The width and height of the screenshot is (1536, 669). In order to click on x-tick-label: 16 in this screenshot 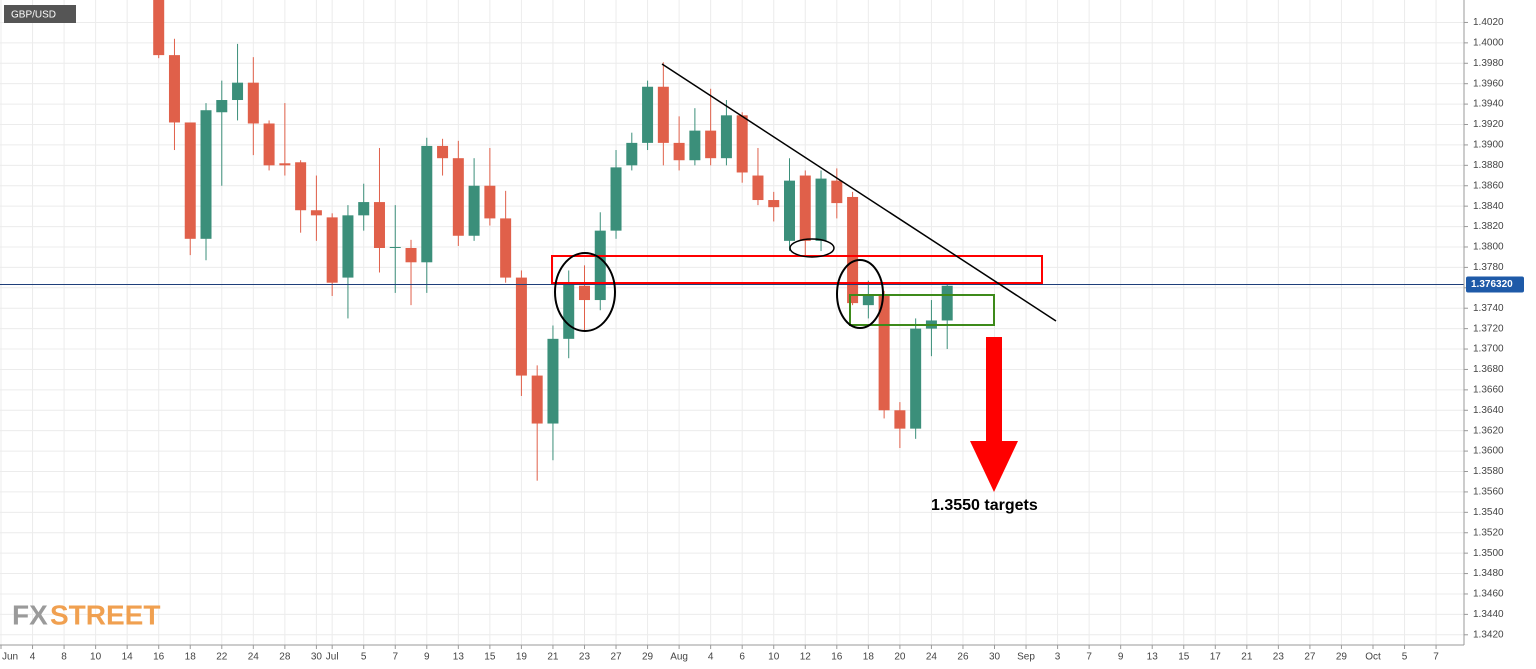, I will do `click(837, 657)`.